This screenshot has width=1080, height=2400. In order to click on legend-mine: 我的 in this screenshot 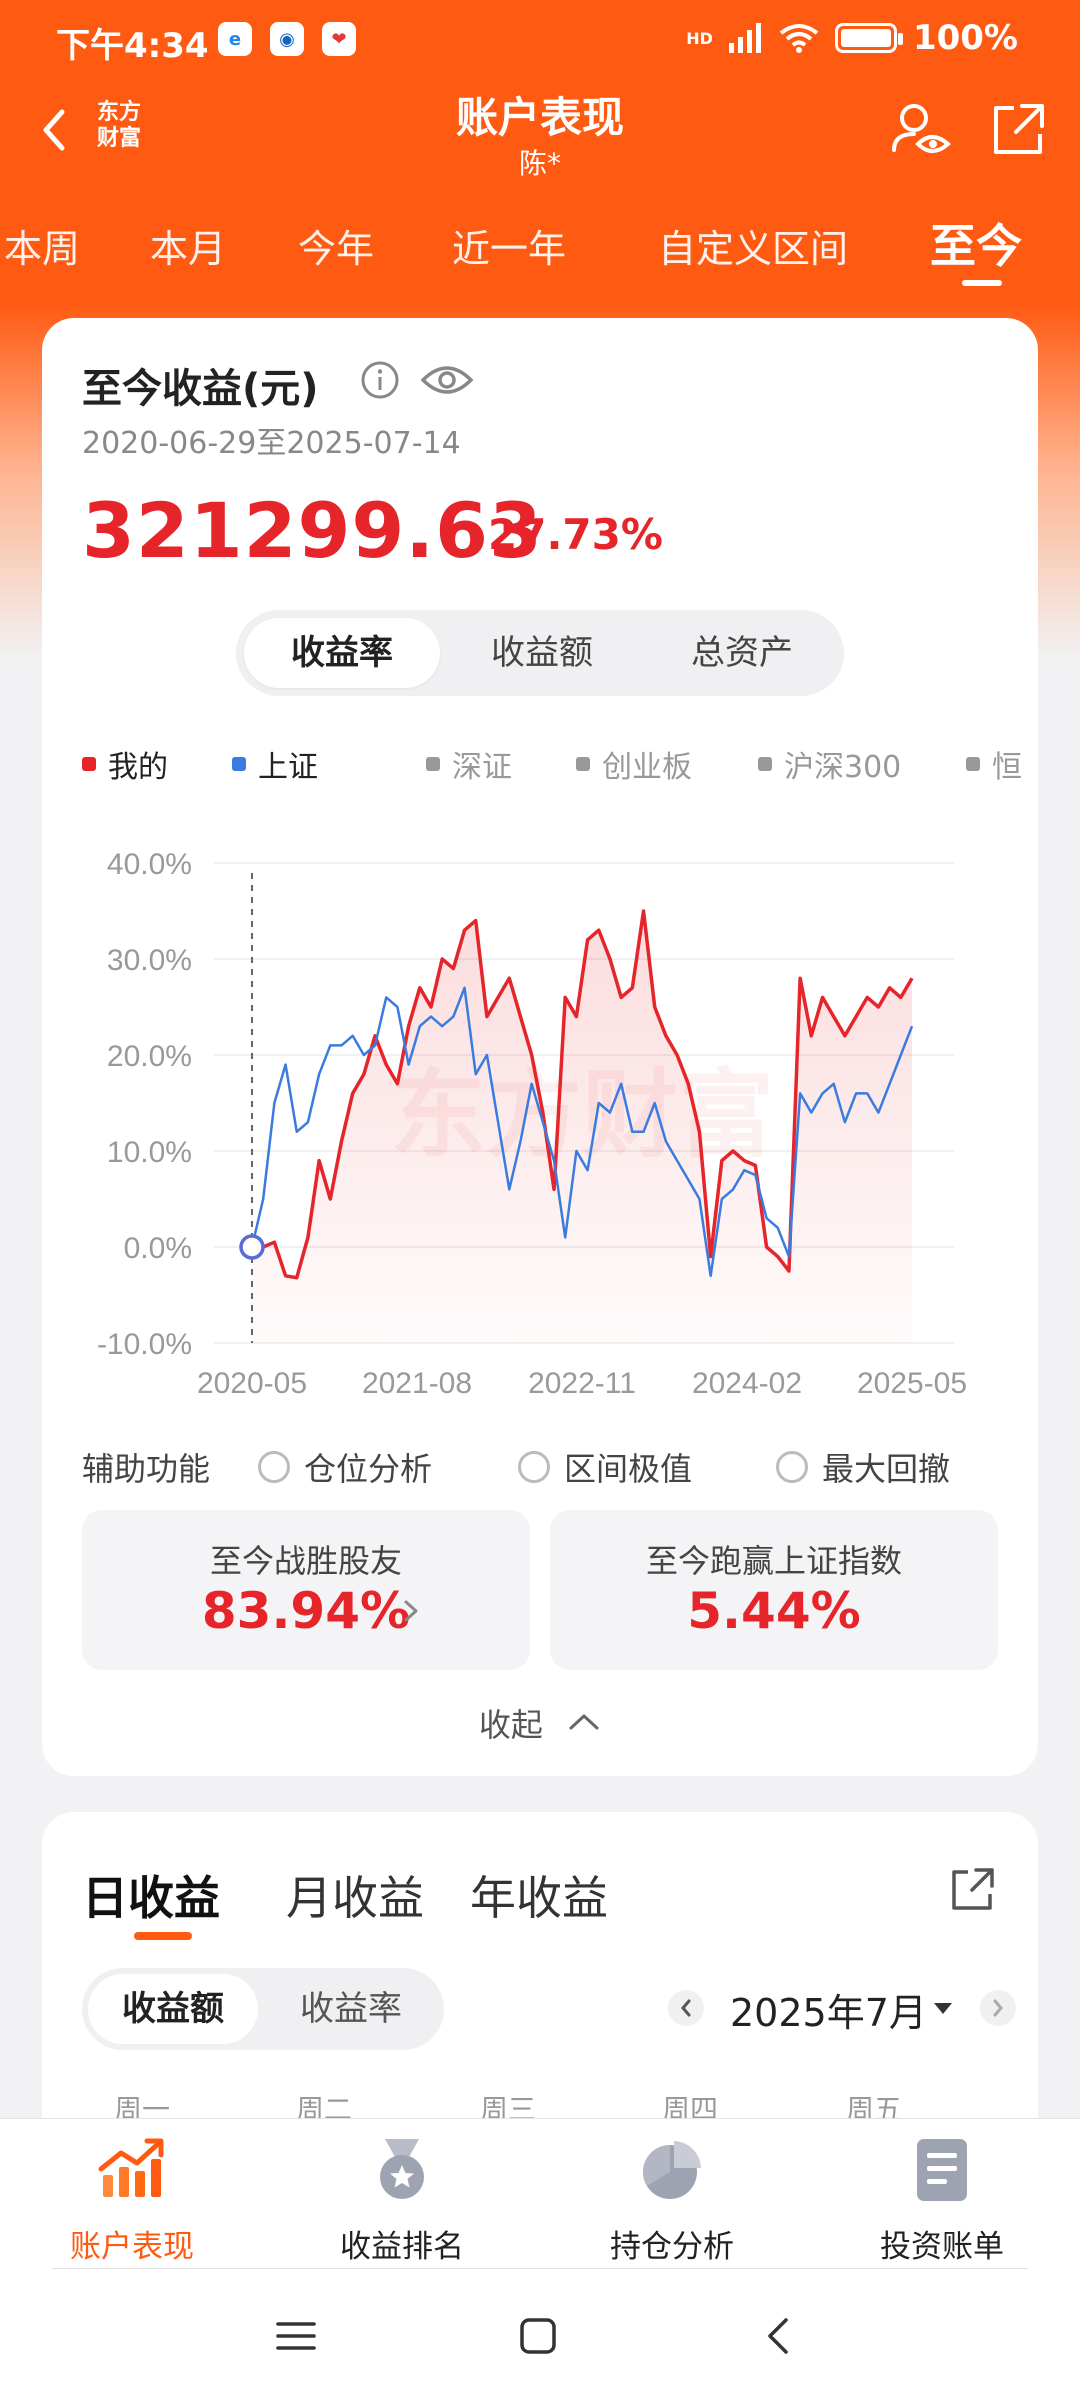, I will do `click(125, 764)`.